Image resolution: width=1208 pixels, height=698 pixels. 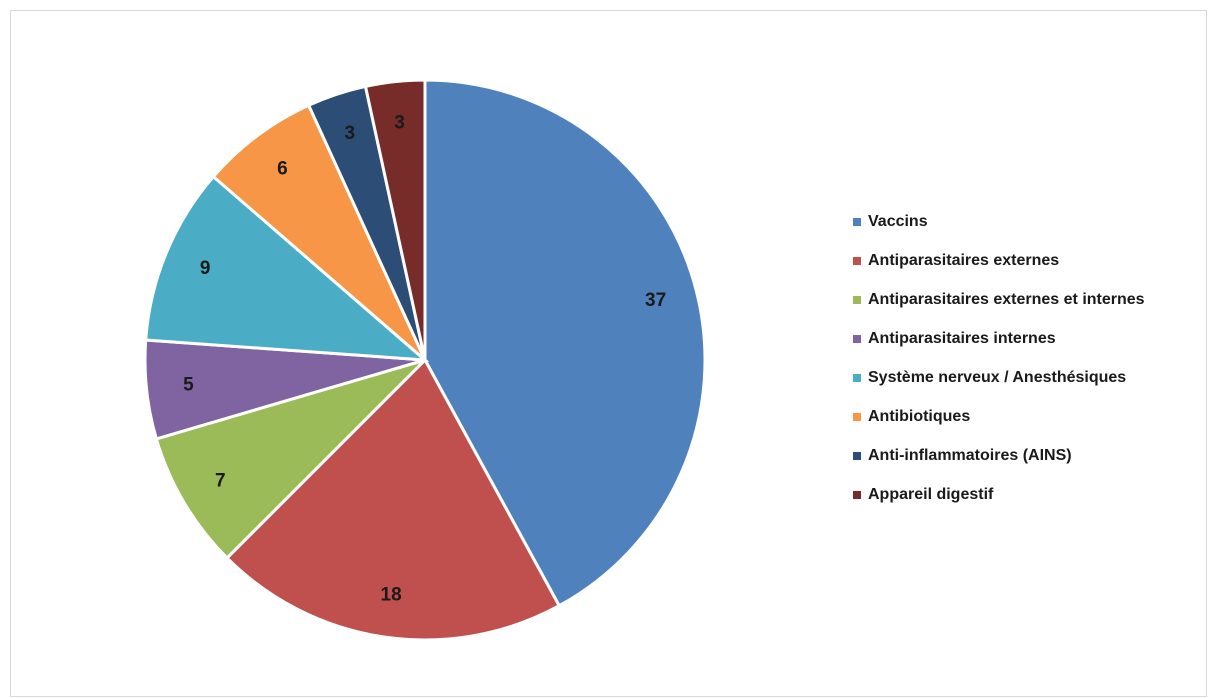 I want to click on legend-label: Appareil digestif, so click(x=931, y=494).